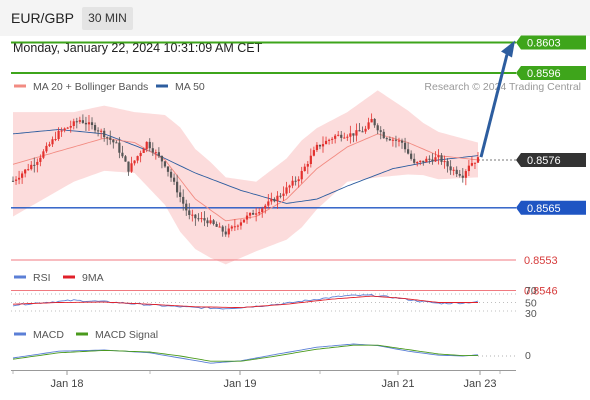 The height and width of the screenshot is (400, 590). I want to click on x-tick-label-jan-18: Jan 18, so click(66, 384).